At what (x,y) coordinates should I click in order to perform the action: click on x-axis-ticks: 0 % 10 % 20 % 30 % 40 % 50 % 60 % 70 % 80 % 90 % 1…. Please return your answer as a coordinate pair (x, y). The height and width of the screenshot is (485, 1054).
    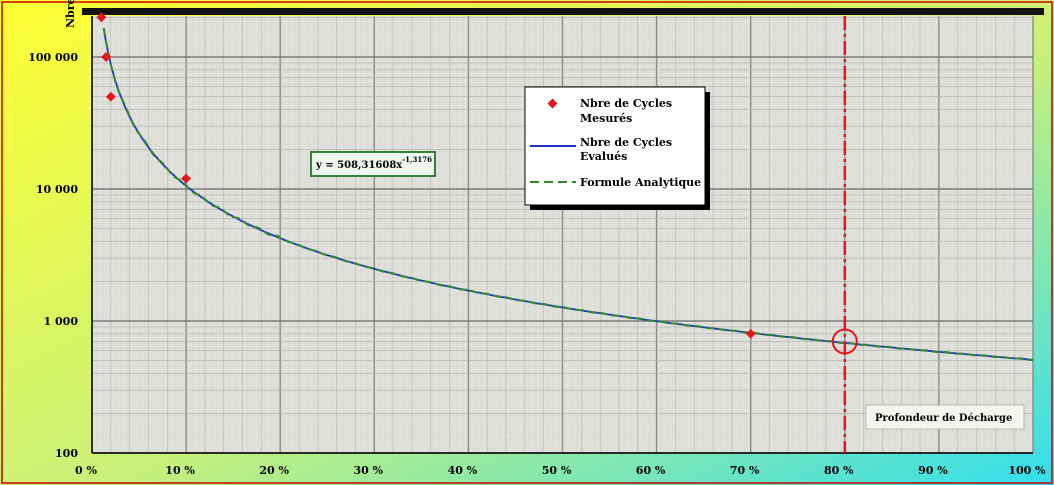
    Looking at the image, I should click on (560, 470).